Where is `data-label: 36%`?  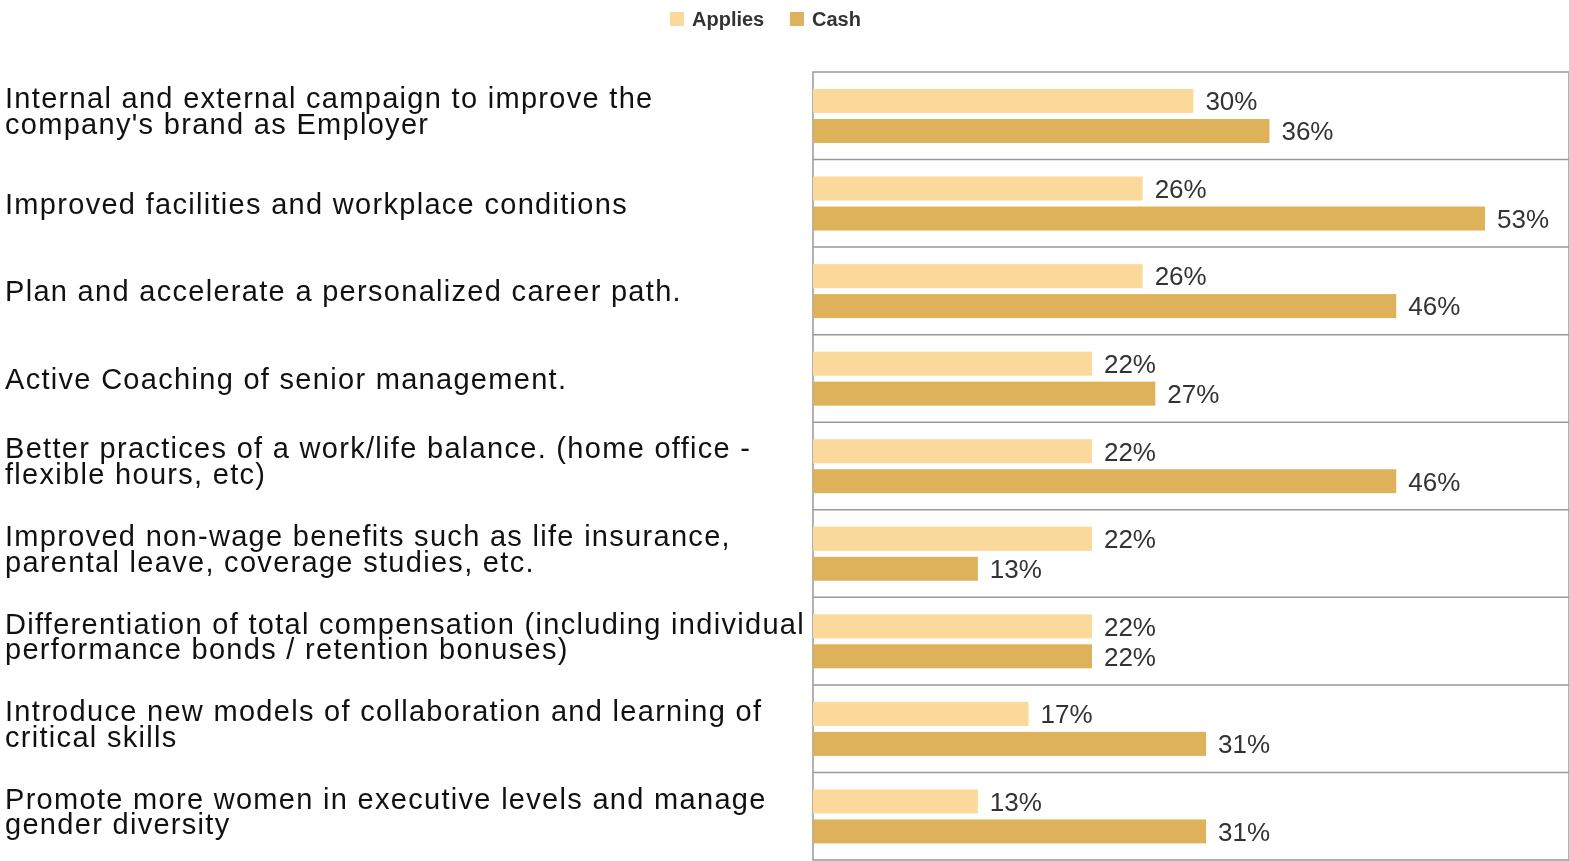
data-label: 36% is located at coordinates (1307, 131).